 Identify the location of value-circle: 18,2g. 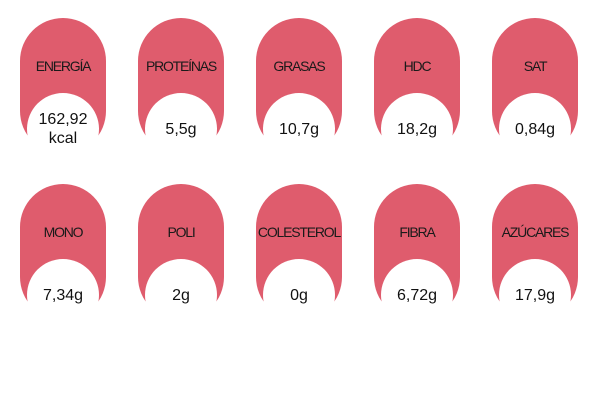
(417, 129).